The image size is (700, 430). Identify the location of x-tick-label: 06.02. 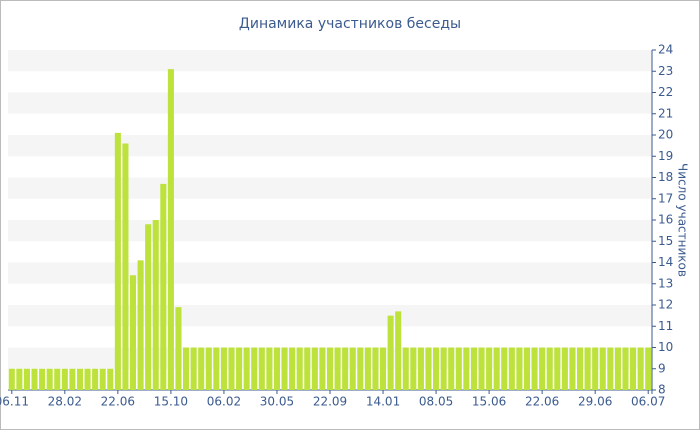
(224, 402).